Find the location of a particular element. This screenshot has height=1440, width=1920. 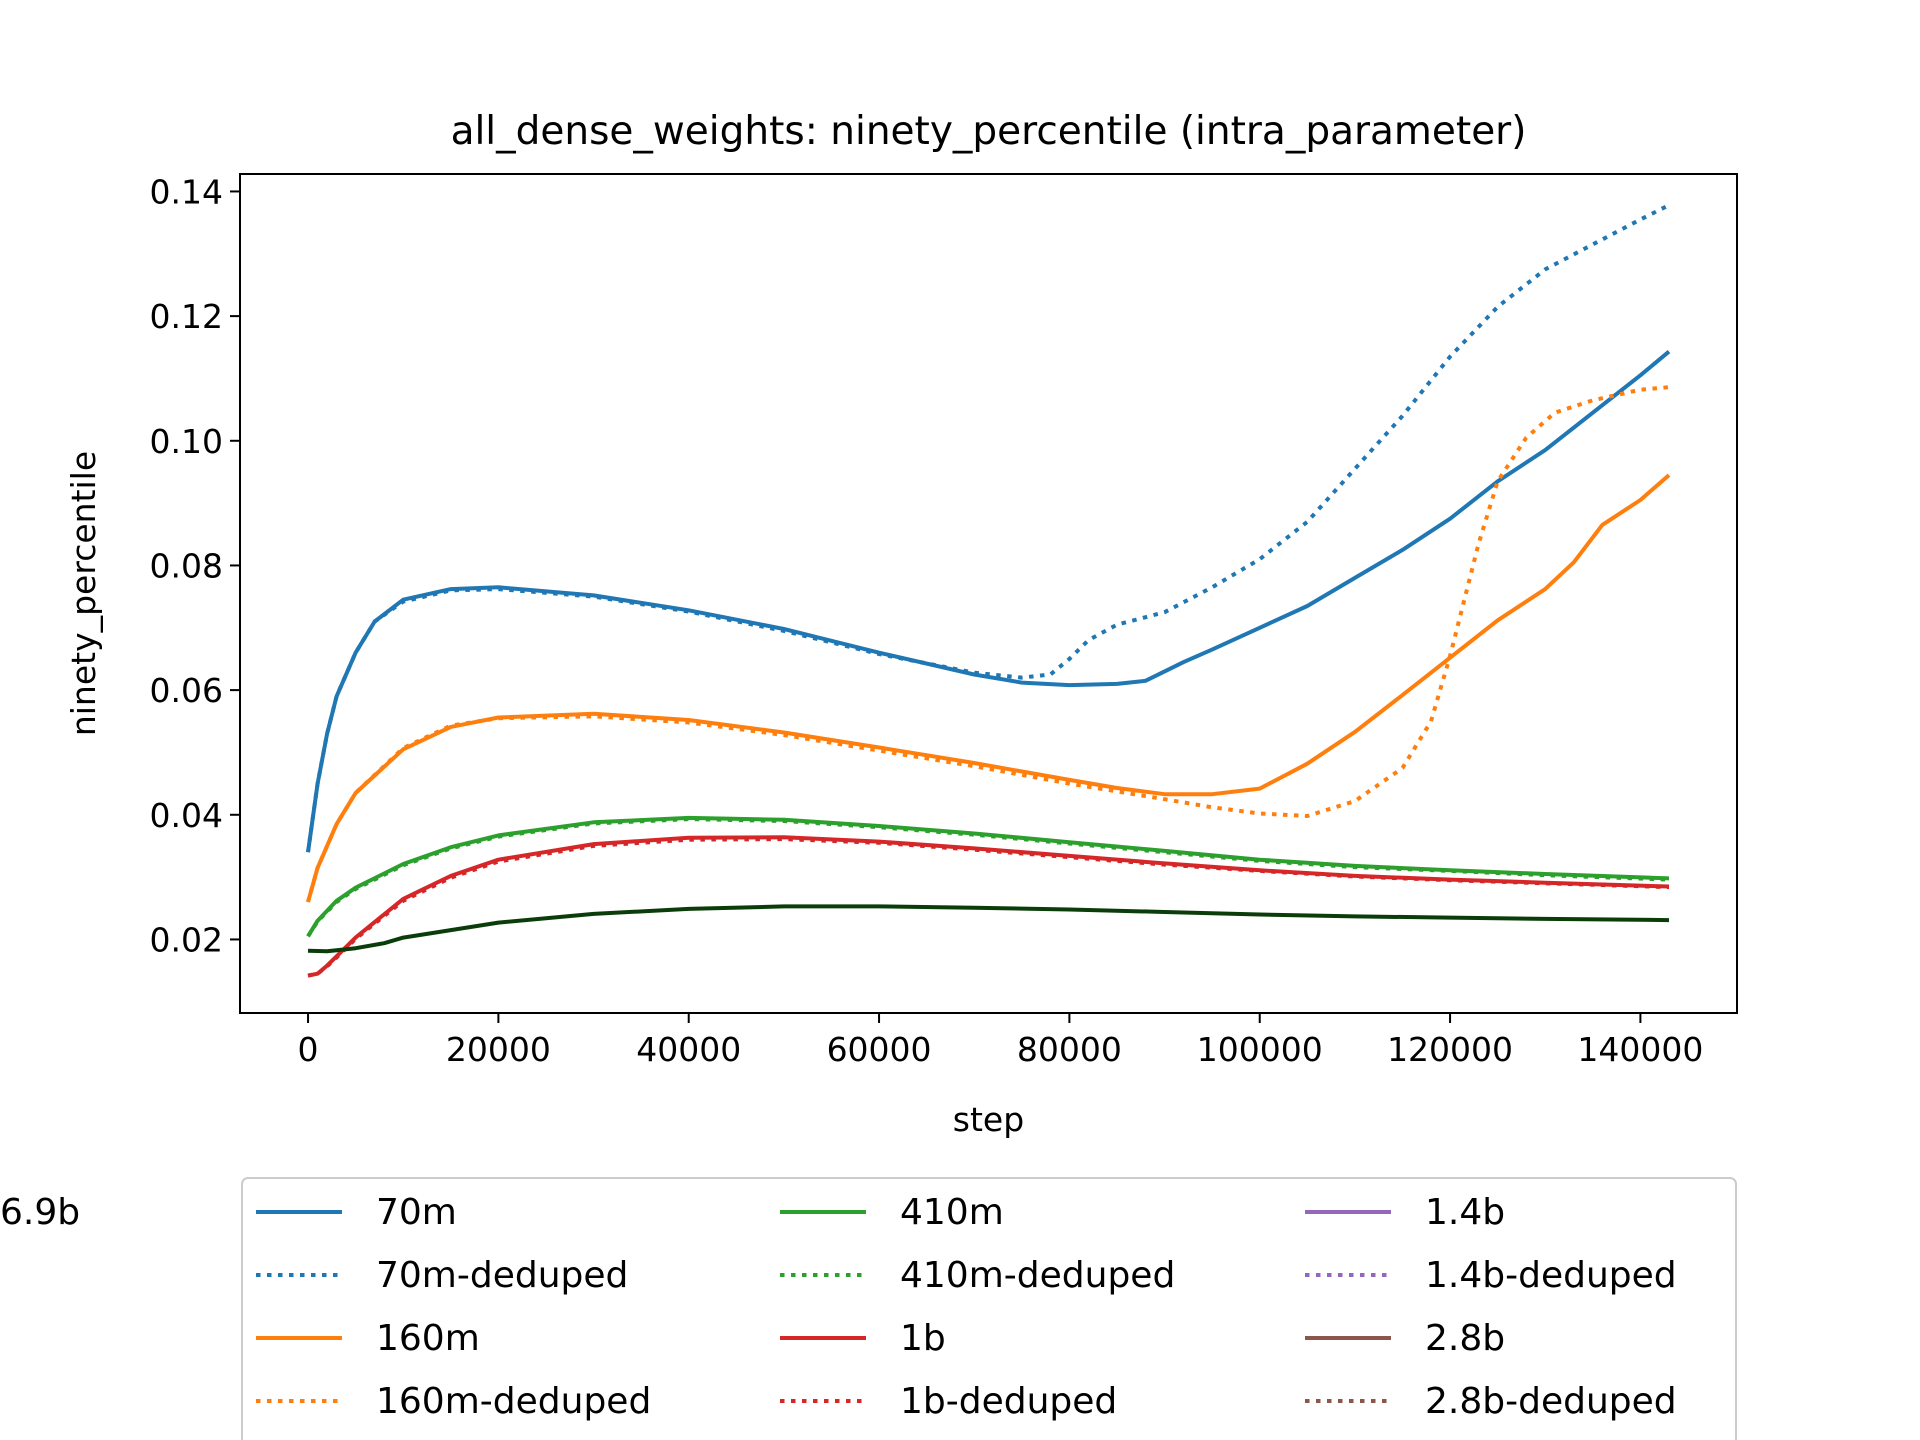

series-line-6.9b is located at coordinates (988, 929).